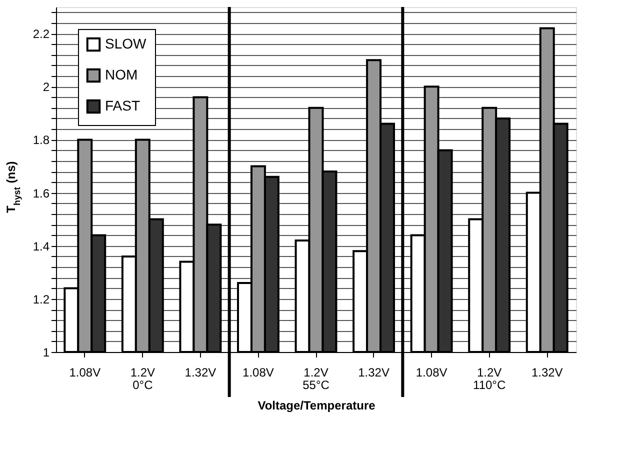  I want to click on text: 55°C, so click(316, 385).